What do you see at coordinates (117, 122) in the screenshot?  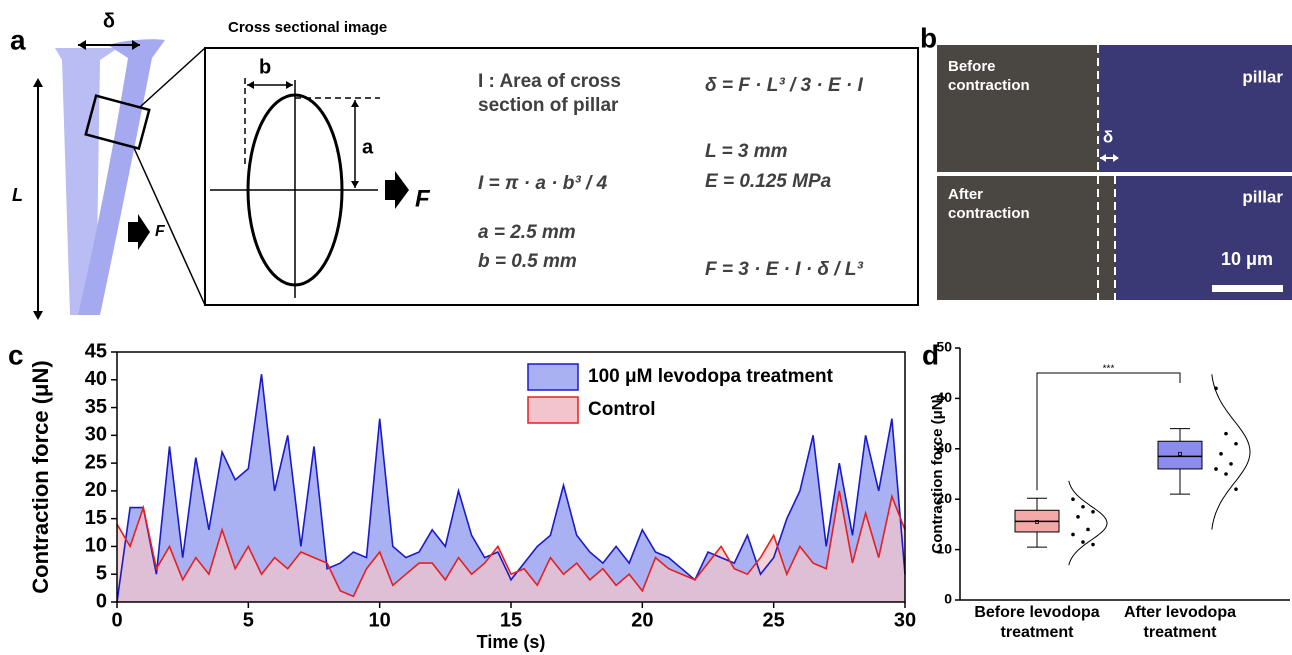 I see `cross-section-marker` at bounding box center [117, 122].